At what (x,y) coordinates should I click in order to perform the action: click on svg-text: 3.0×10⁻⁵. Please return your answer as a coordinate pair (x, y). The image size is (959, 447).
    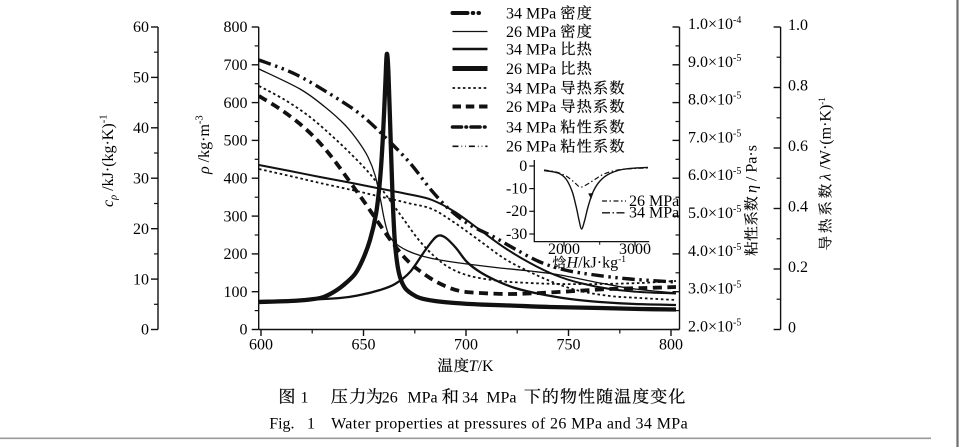
    Looking at the image, I should click on (714, 289).